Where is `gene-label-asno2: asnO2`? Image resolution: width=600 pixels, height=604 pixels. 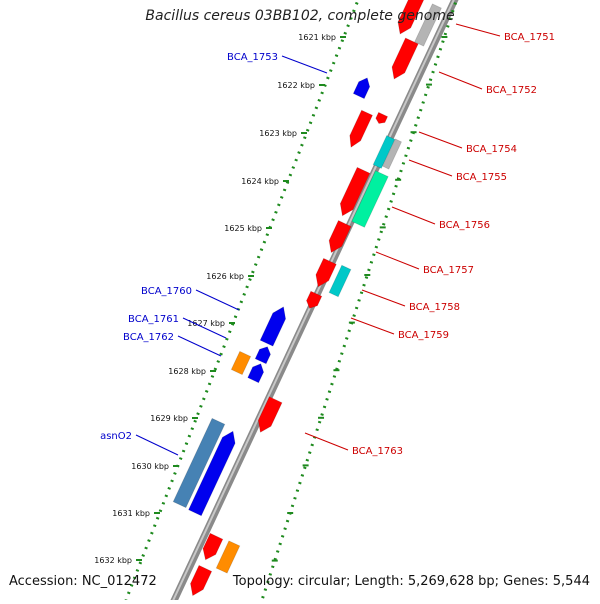 gene-label-asno2: asnO2 is located at coordinates (116, 436).